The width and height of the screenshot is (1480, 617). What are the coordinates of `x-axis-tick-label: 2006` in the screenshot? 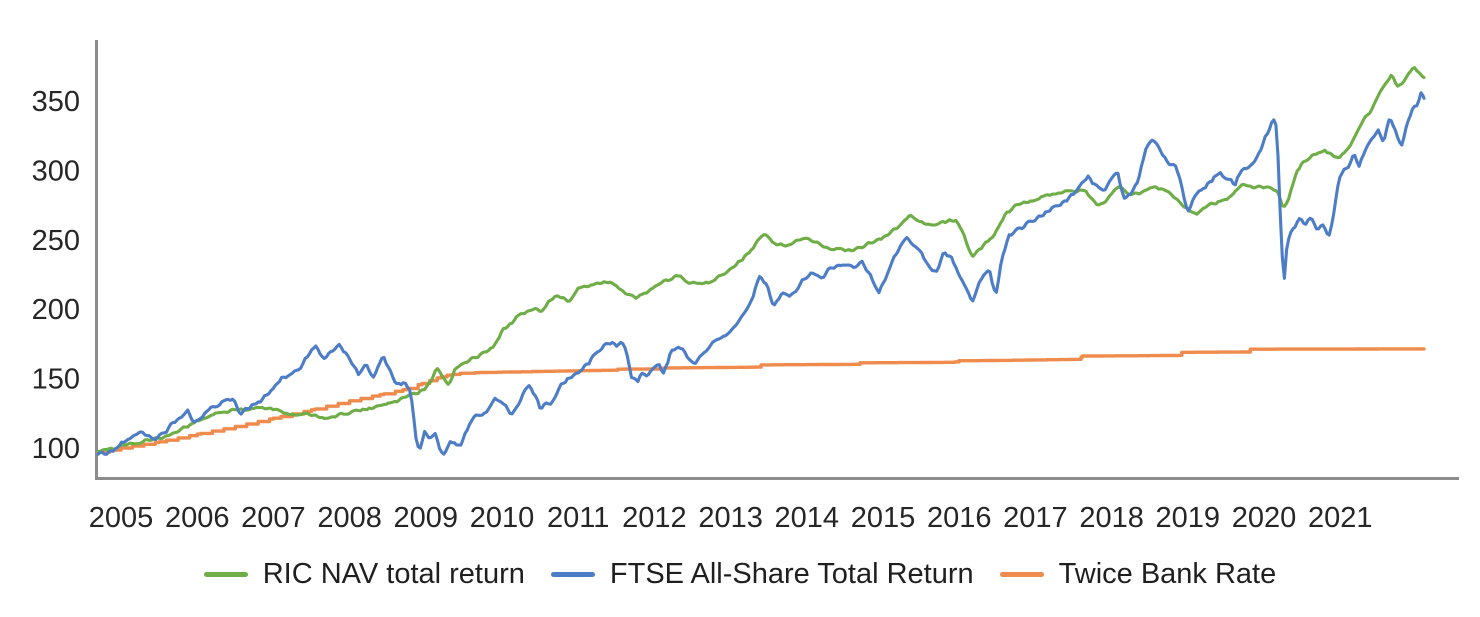 It's located at (197, 518).